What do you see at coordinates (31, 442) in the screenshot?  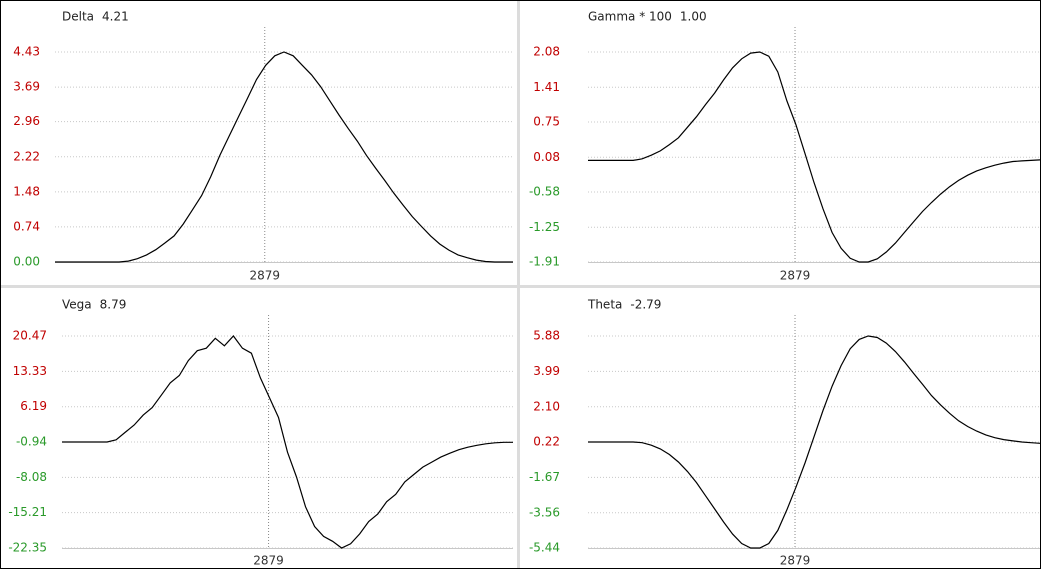 I see `y-tick-label: -0.94` at bounding box center [31, 442].